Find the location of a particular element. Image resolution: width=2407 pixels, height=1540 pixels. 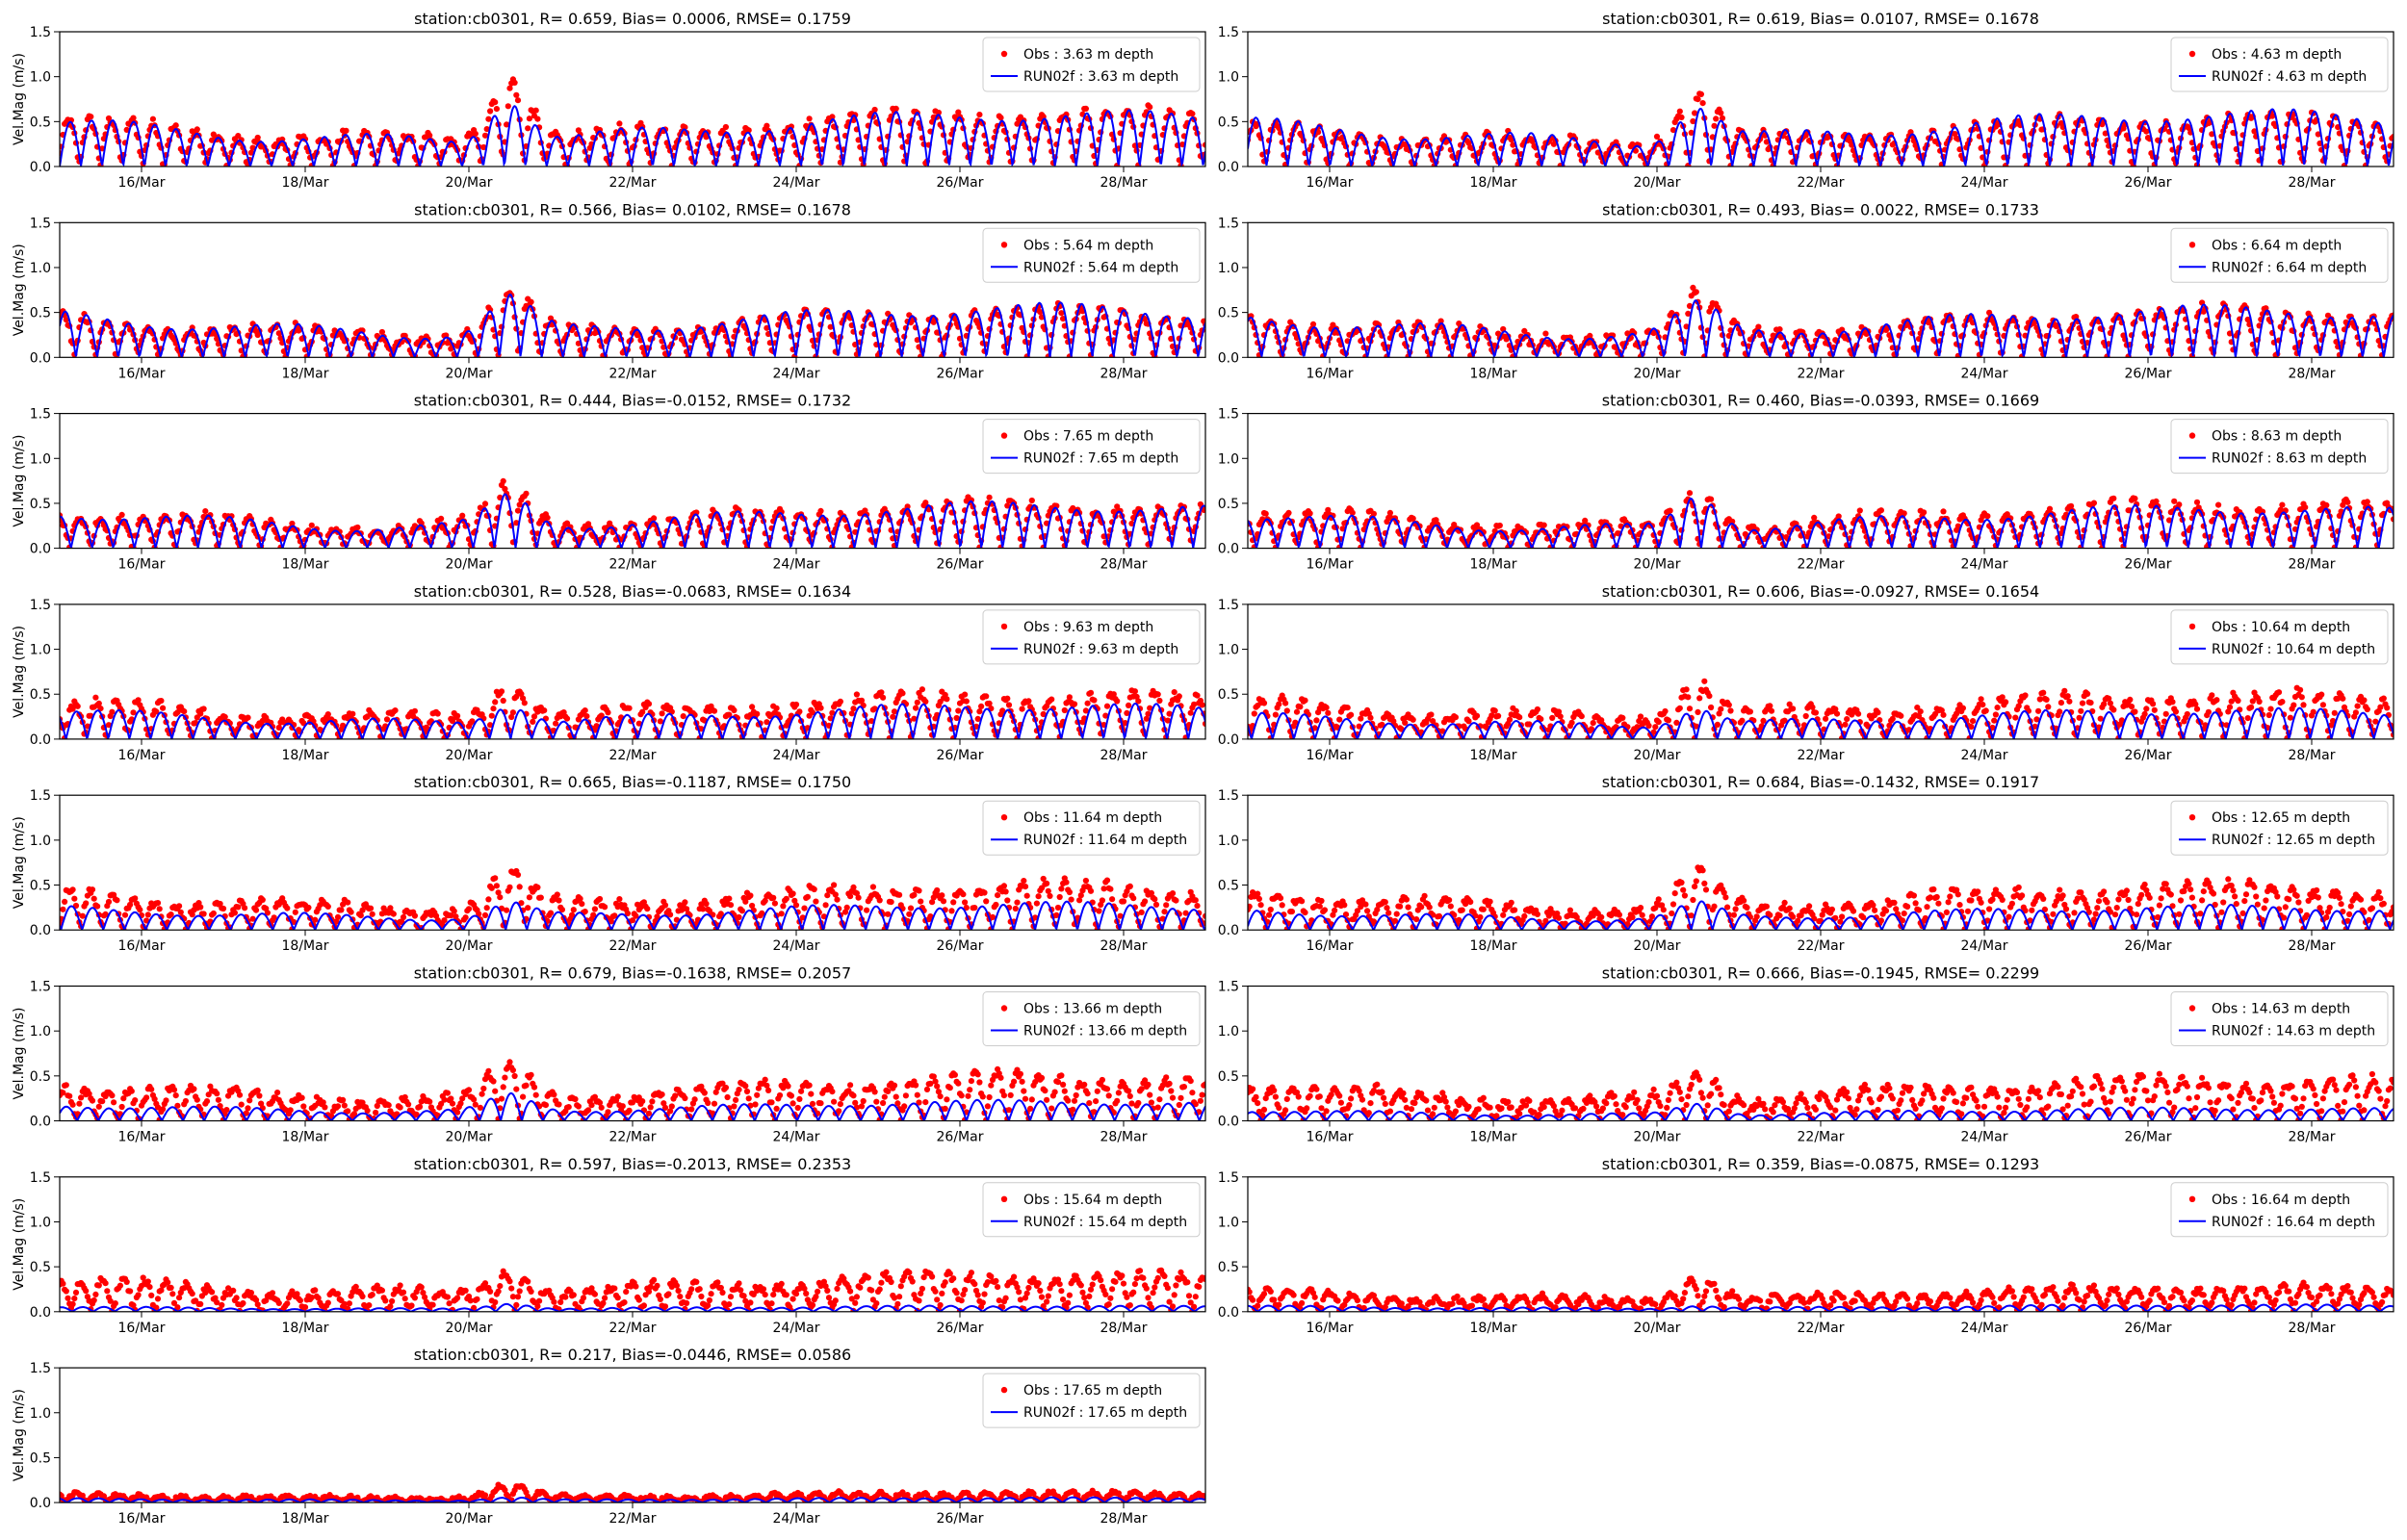

x-tick-label: 22/Mar is located at coordinates (1821, 183).